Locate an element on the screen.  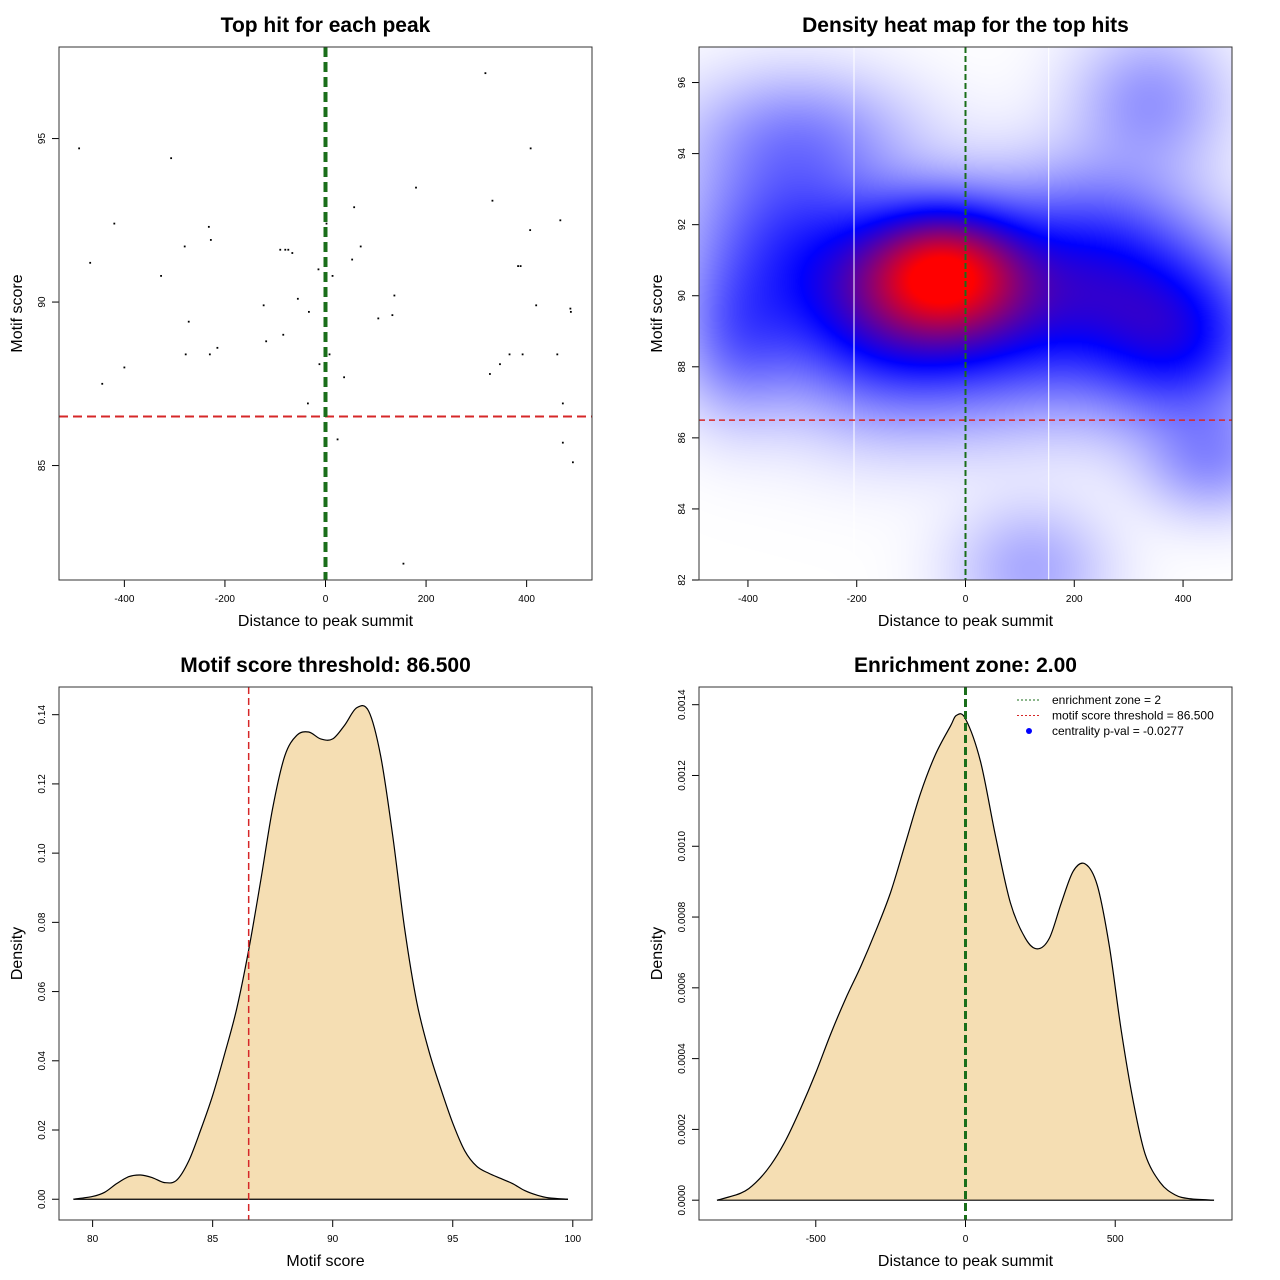
y-tick-label: 0.12 is located at coordinates (42, 784).